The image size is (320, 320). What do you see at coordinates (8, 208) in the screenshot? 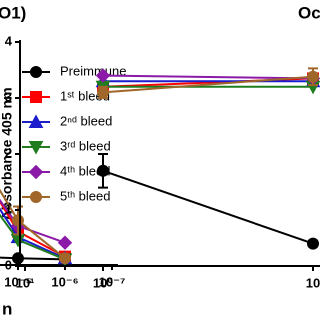
I see `y-tick-label: 1` at bounding box center [8, 208].